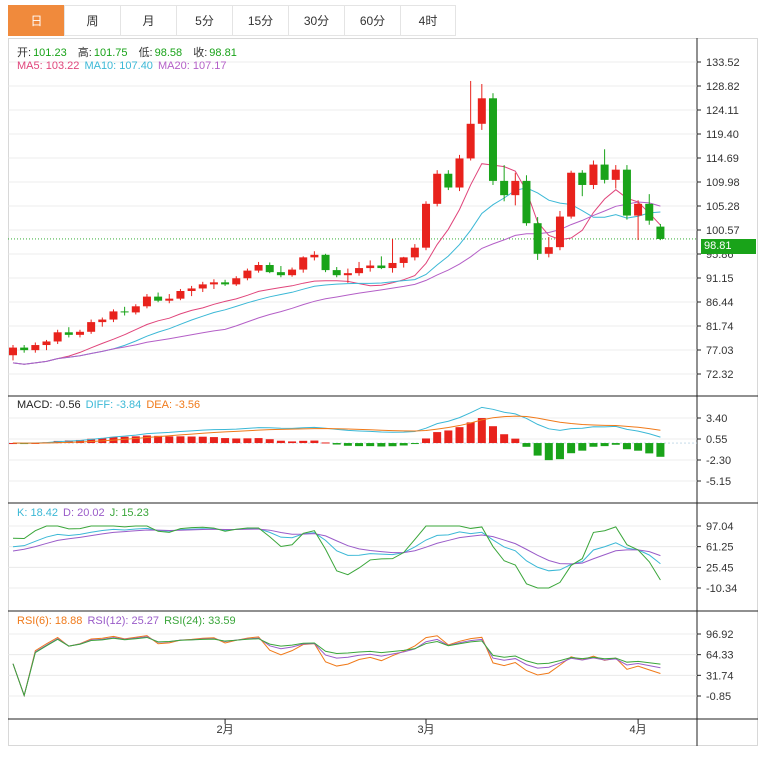 This screenshot has height=760, width=766. Describe the element at coordinates (425, 730) in the screenshot. I see `x-axis-label: 3月` at that location.